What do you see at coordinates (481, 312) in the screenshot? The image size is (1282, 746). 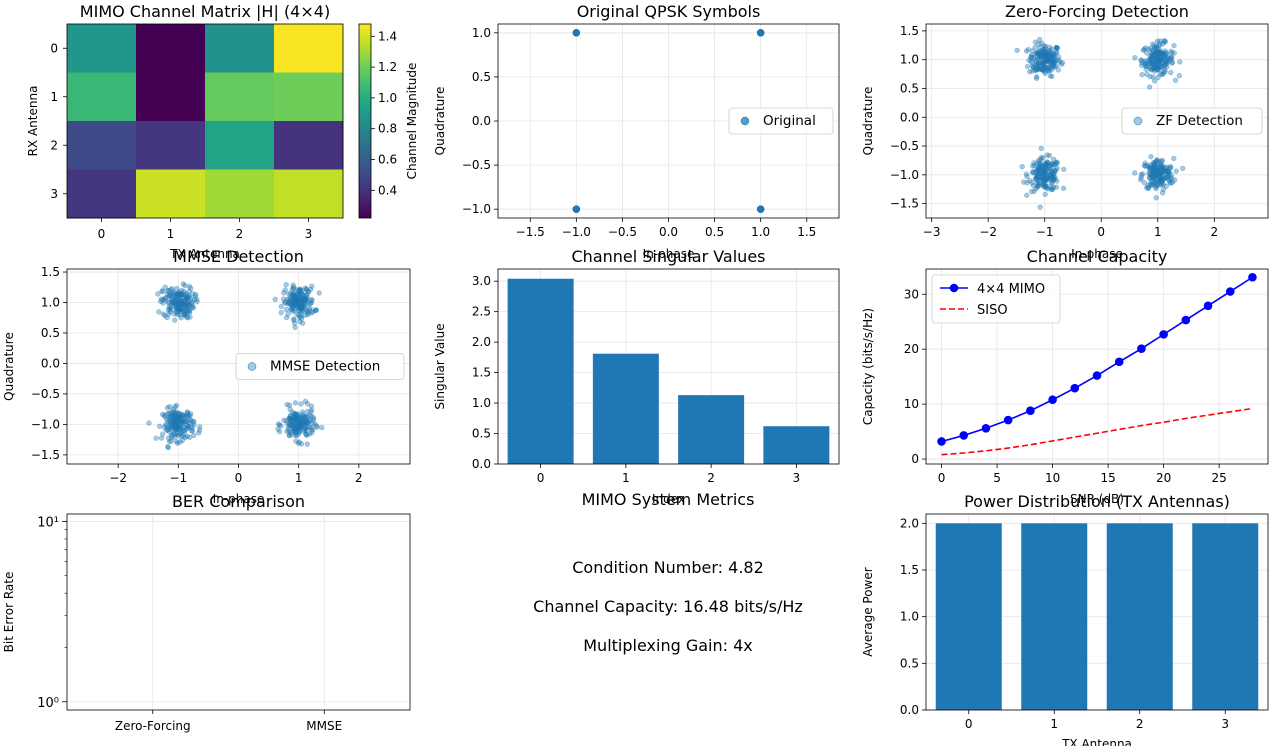 I see `y-tick-label: 2.5` at bounding box center [481, 312].